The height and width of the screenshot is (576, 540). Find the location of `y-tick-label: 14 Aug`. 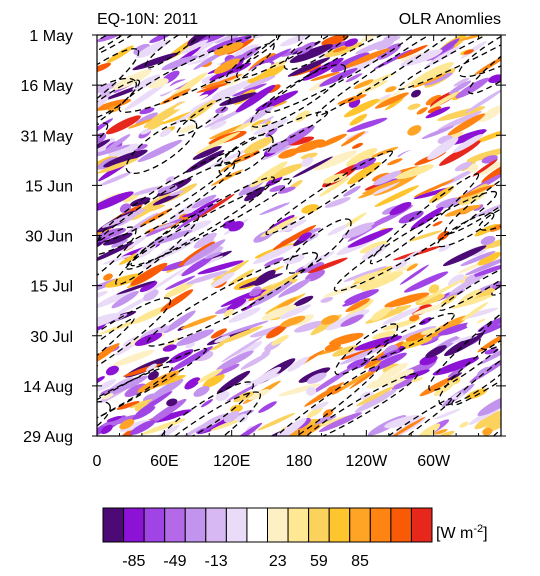

y-tick-label: 14 Aug is located at coordinates (48, 387).